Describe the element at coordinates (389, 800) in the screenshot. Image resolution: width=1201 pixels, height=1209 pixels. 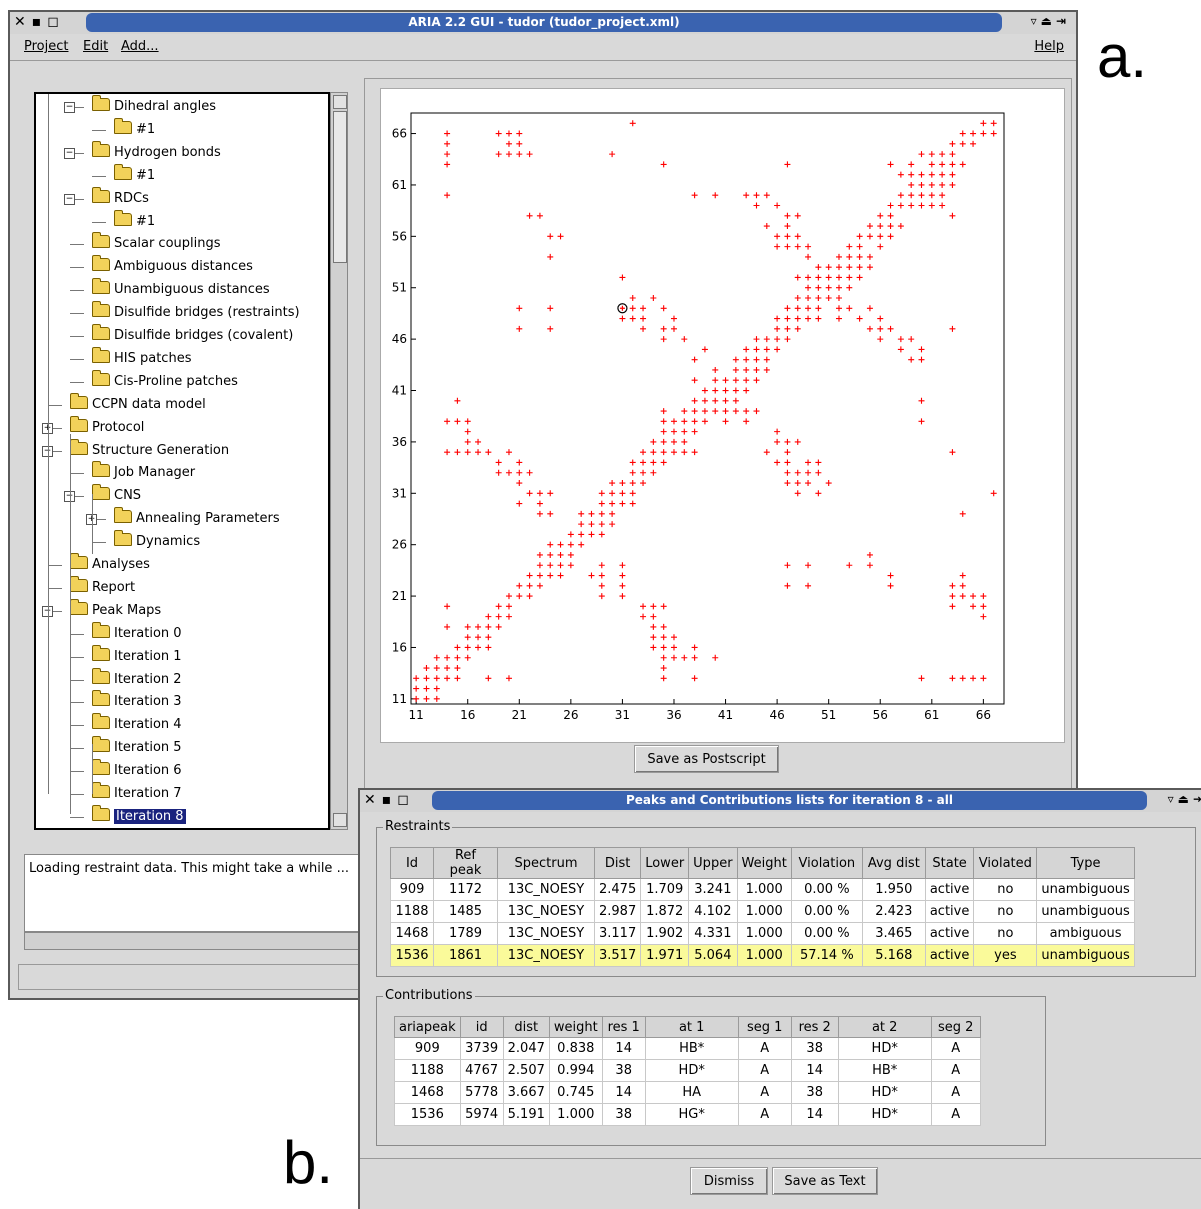
I see `dialog-window-controls: ✕▪◻` at that location.